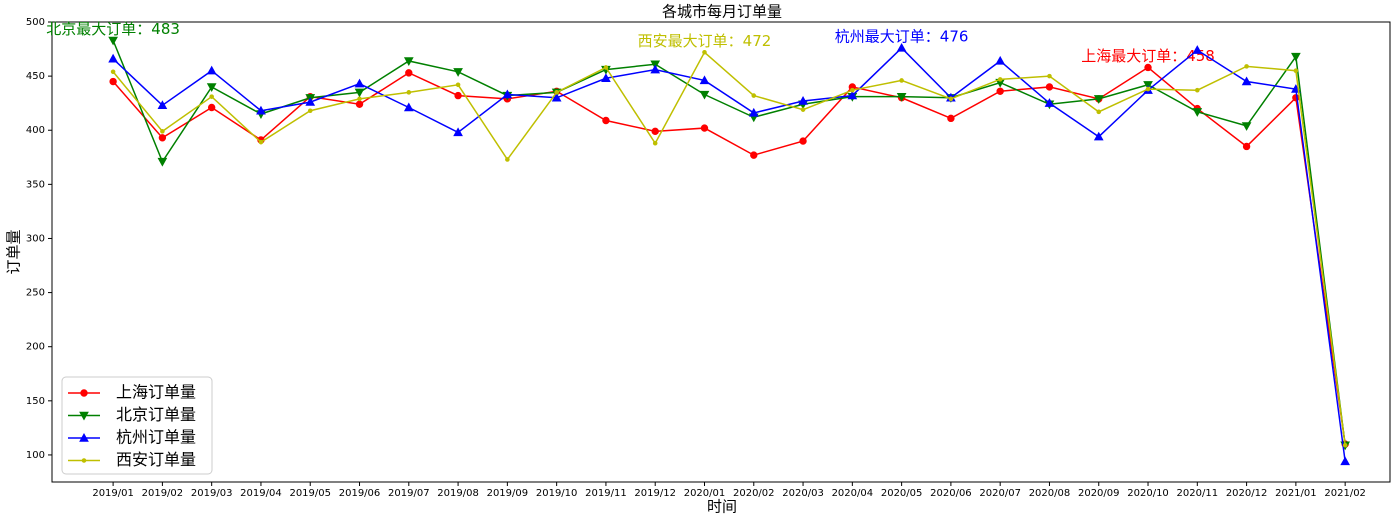  Describe the element at coordinates (853, 493) in the screenshot. I see `x-tick-label: 2020/04` at that location.